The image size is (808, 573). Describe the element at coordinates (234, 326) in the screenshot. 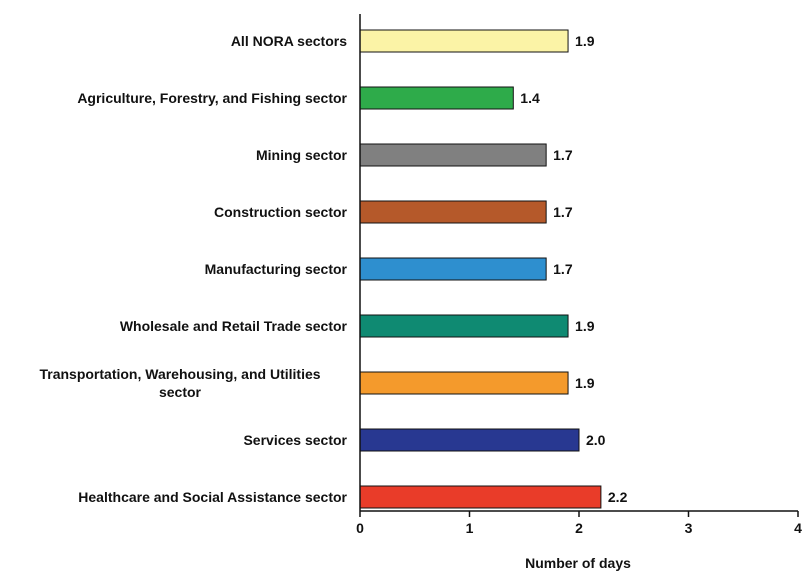

I see `category-label: Wholesale and Retail Trade sector` at that location.